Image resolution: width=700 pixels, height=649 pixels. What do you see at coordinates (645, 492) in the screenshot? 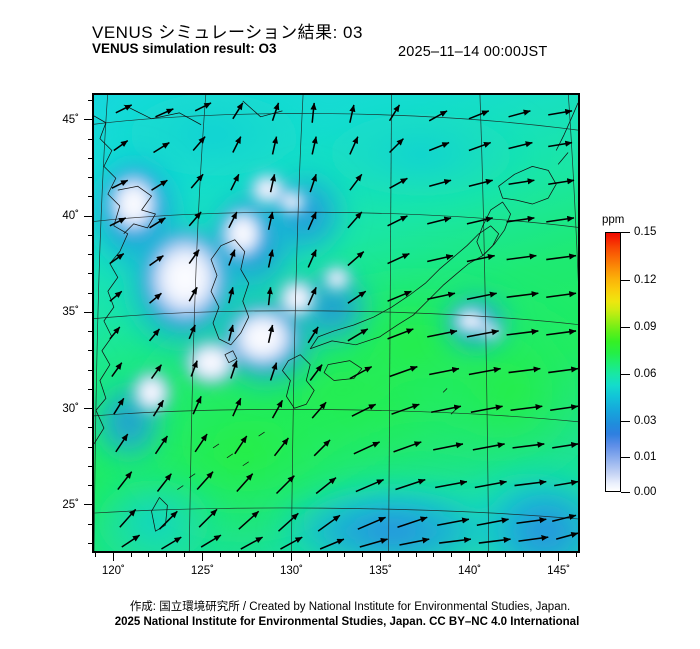
I see `colorbar-tick-label: 0.00` at bounding box center [645, 492].